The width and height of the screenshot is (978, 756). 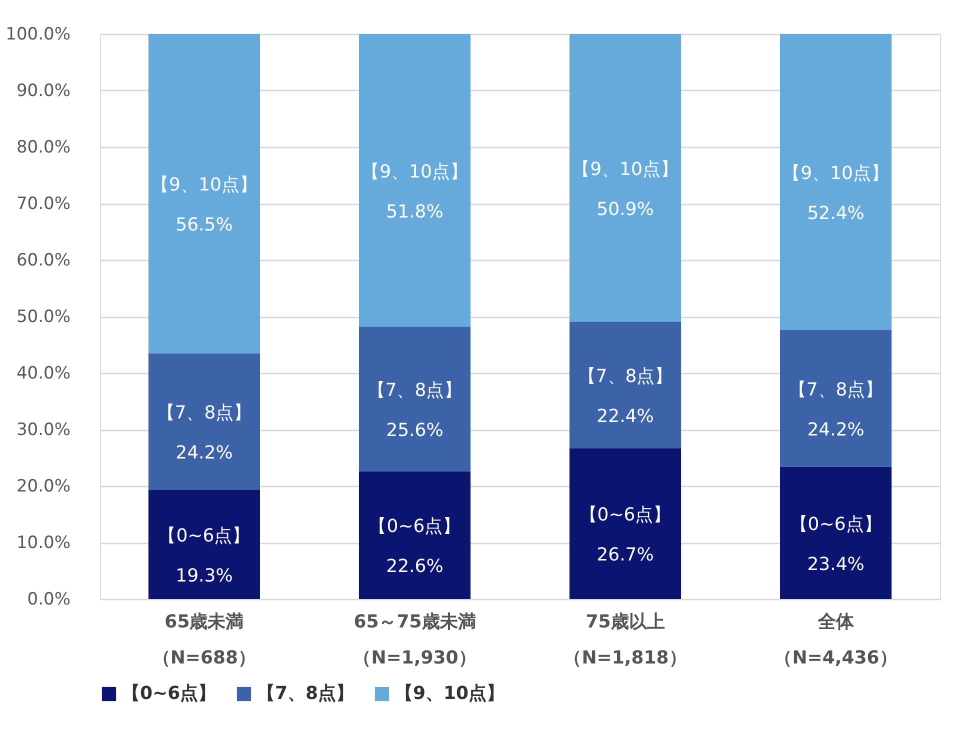 I want to click on x-tick-label: 75歳以上（N=1,818）, so click(x=625, y=640).